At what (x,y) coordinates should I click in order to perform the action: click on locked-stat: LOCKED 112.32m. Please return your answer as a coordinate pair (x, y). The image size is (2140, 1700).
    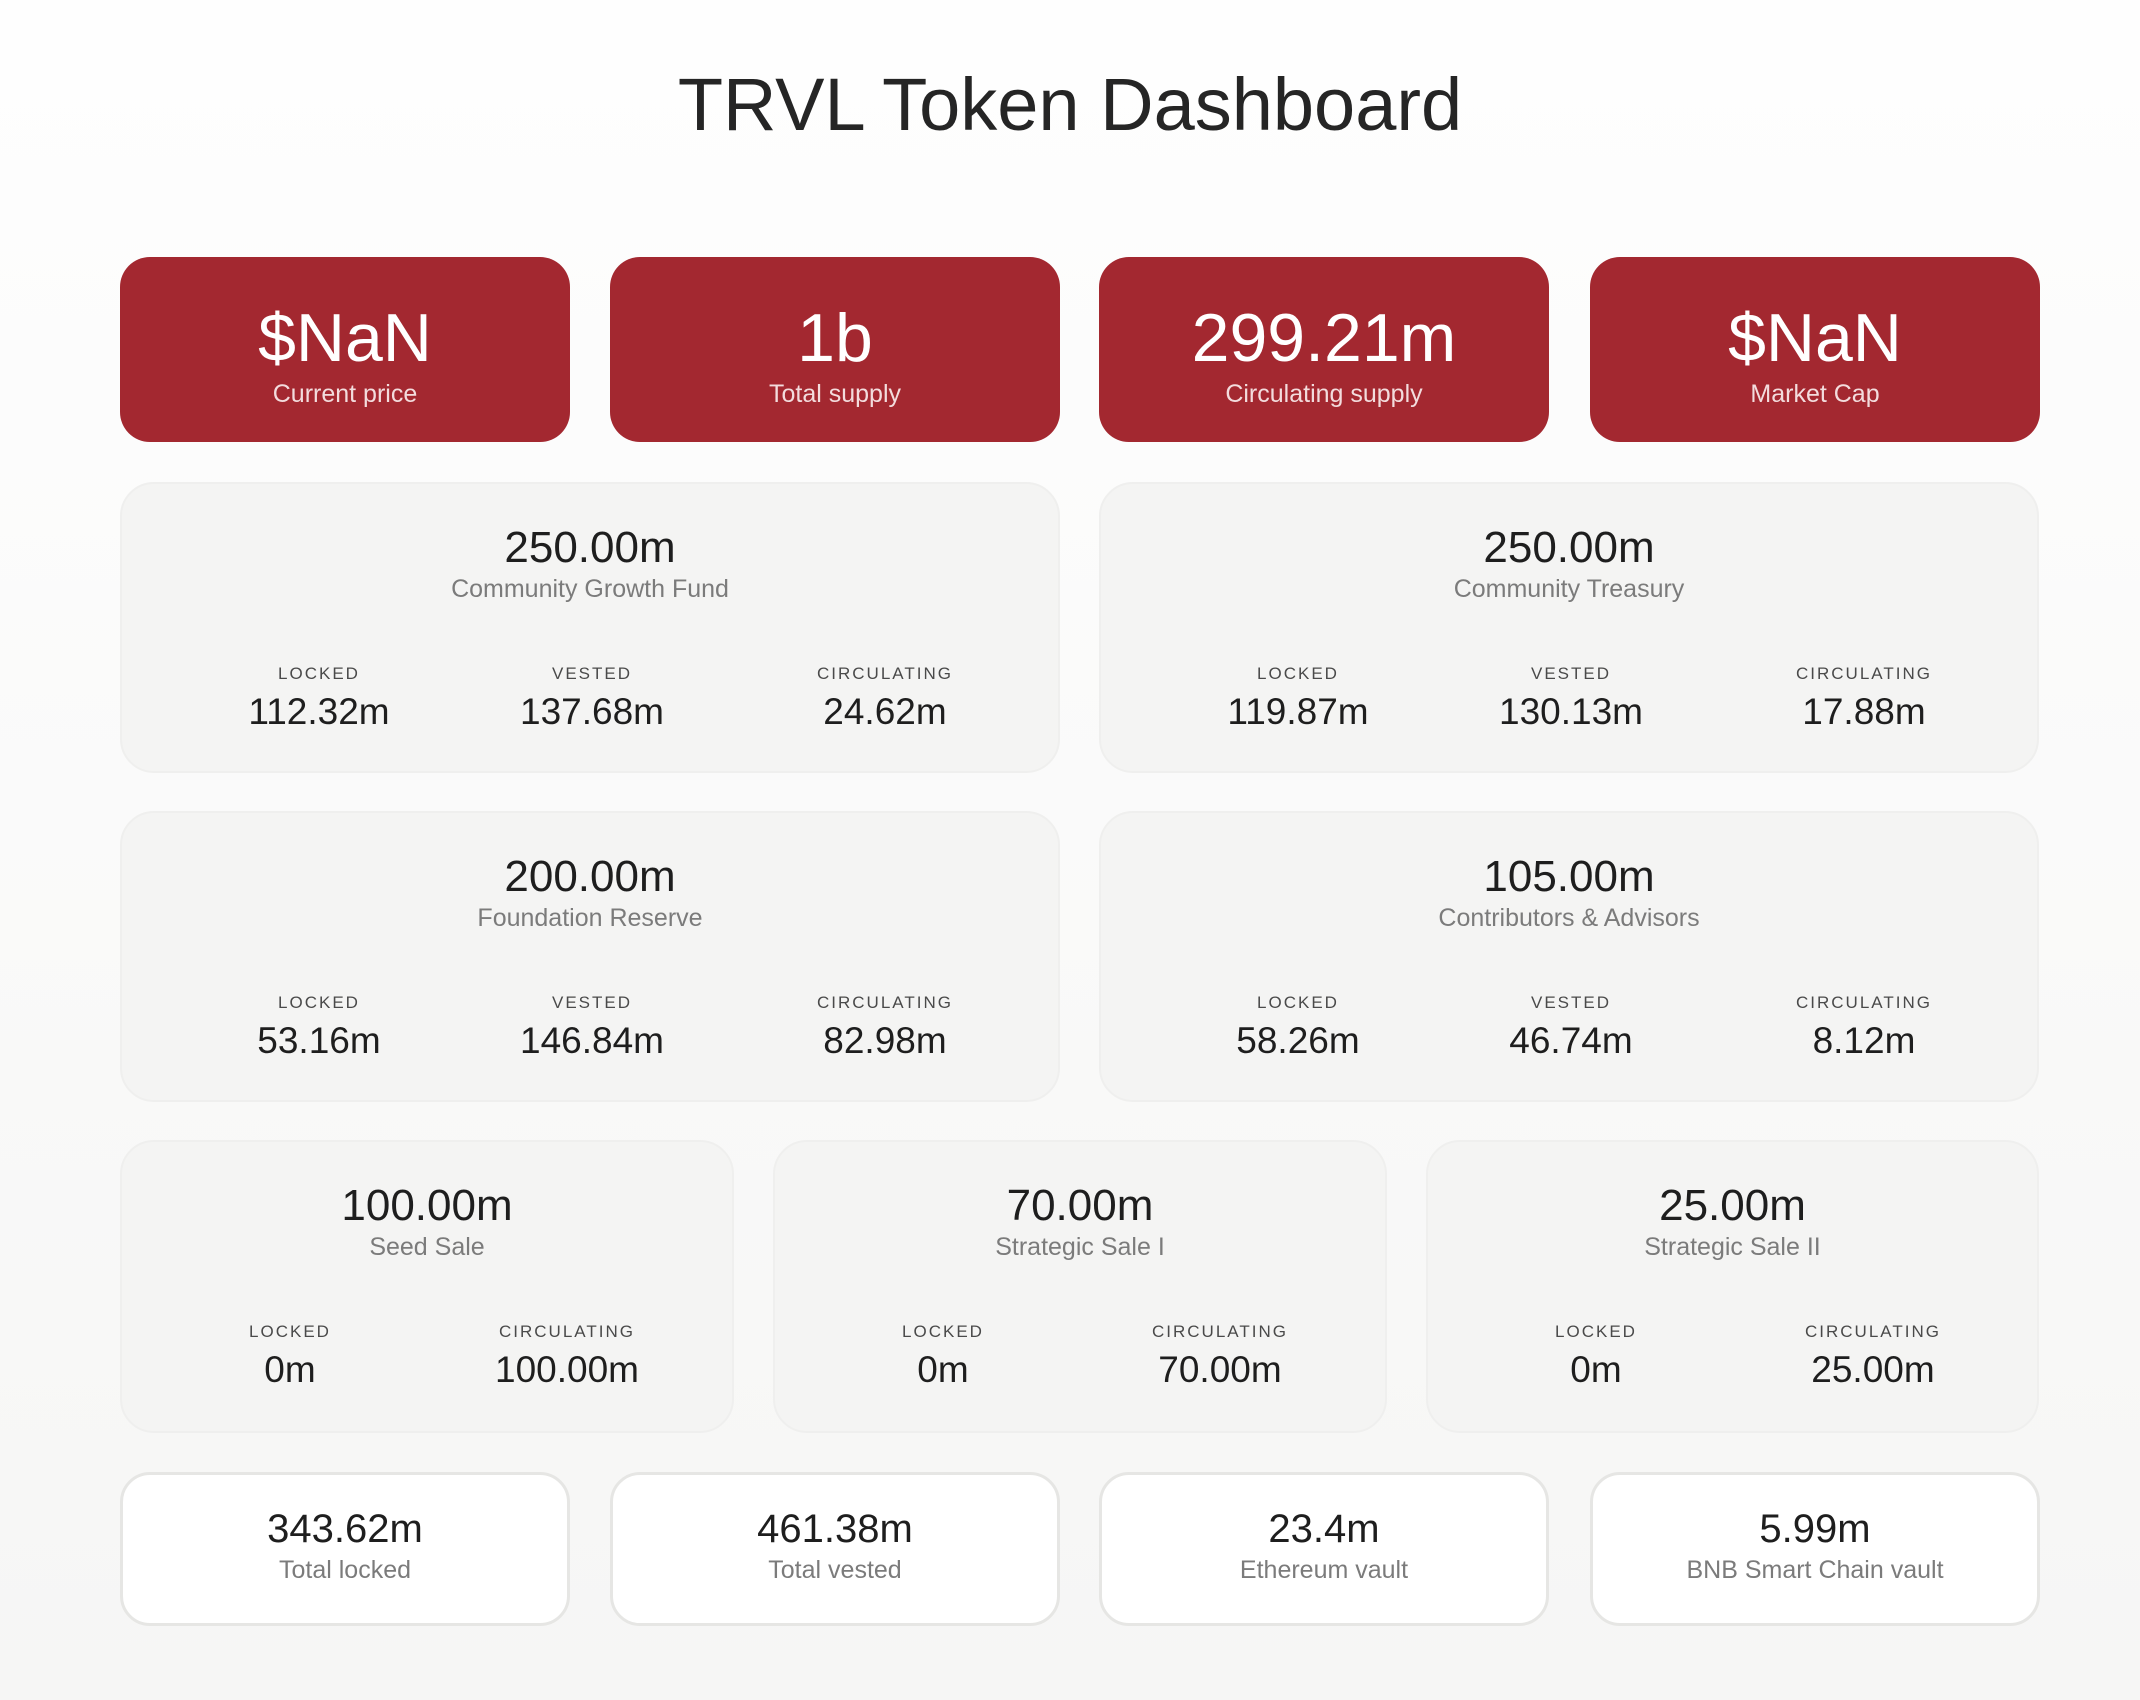
    Looking at the image, I should click on (319, 699).